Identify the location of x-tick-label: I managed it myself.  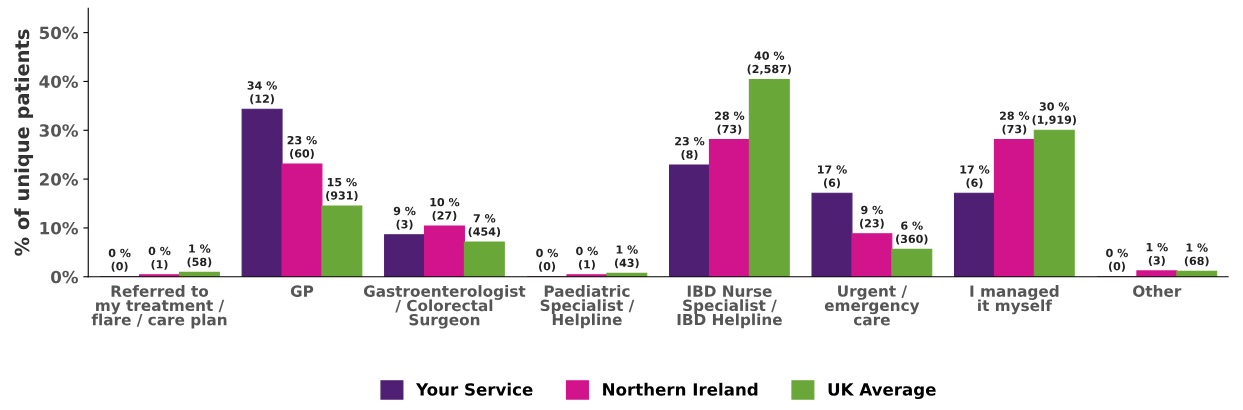
(1014, 300).